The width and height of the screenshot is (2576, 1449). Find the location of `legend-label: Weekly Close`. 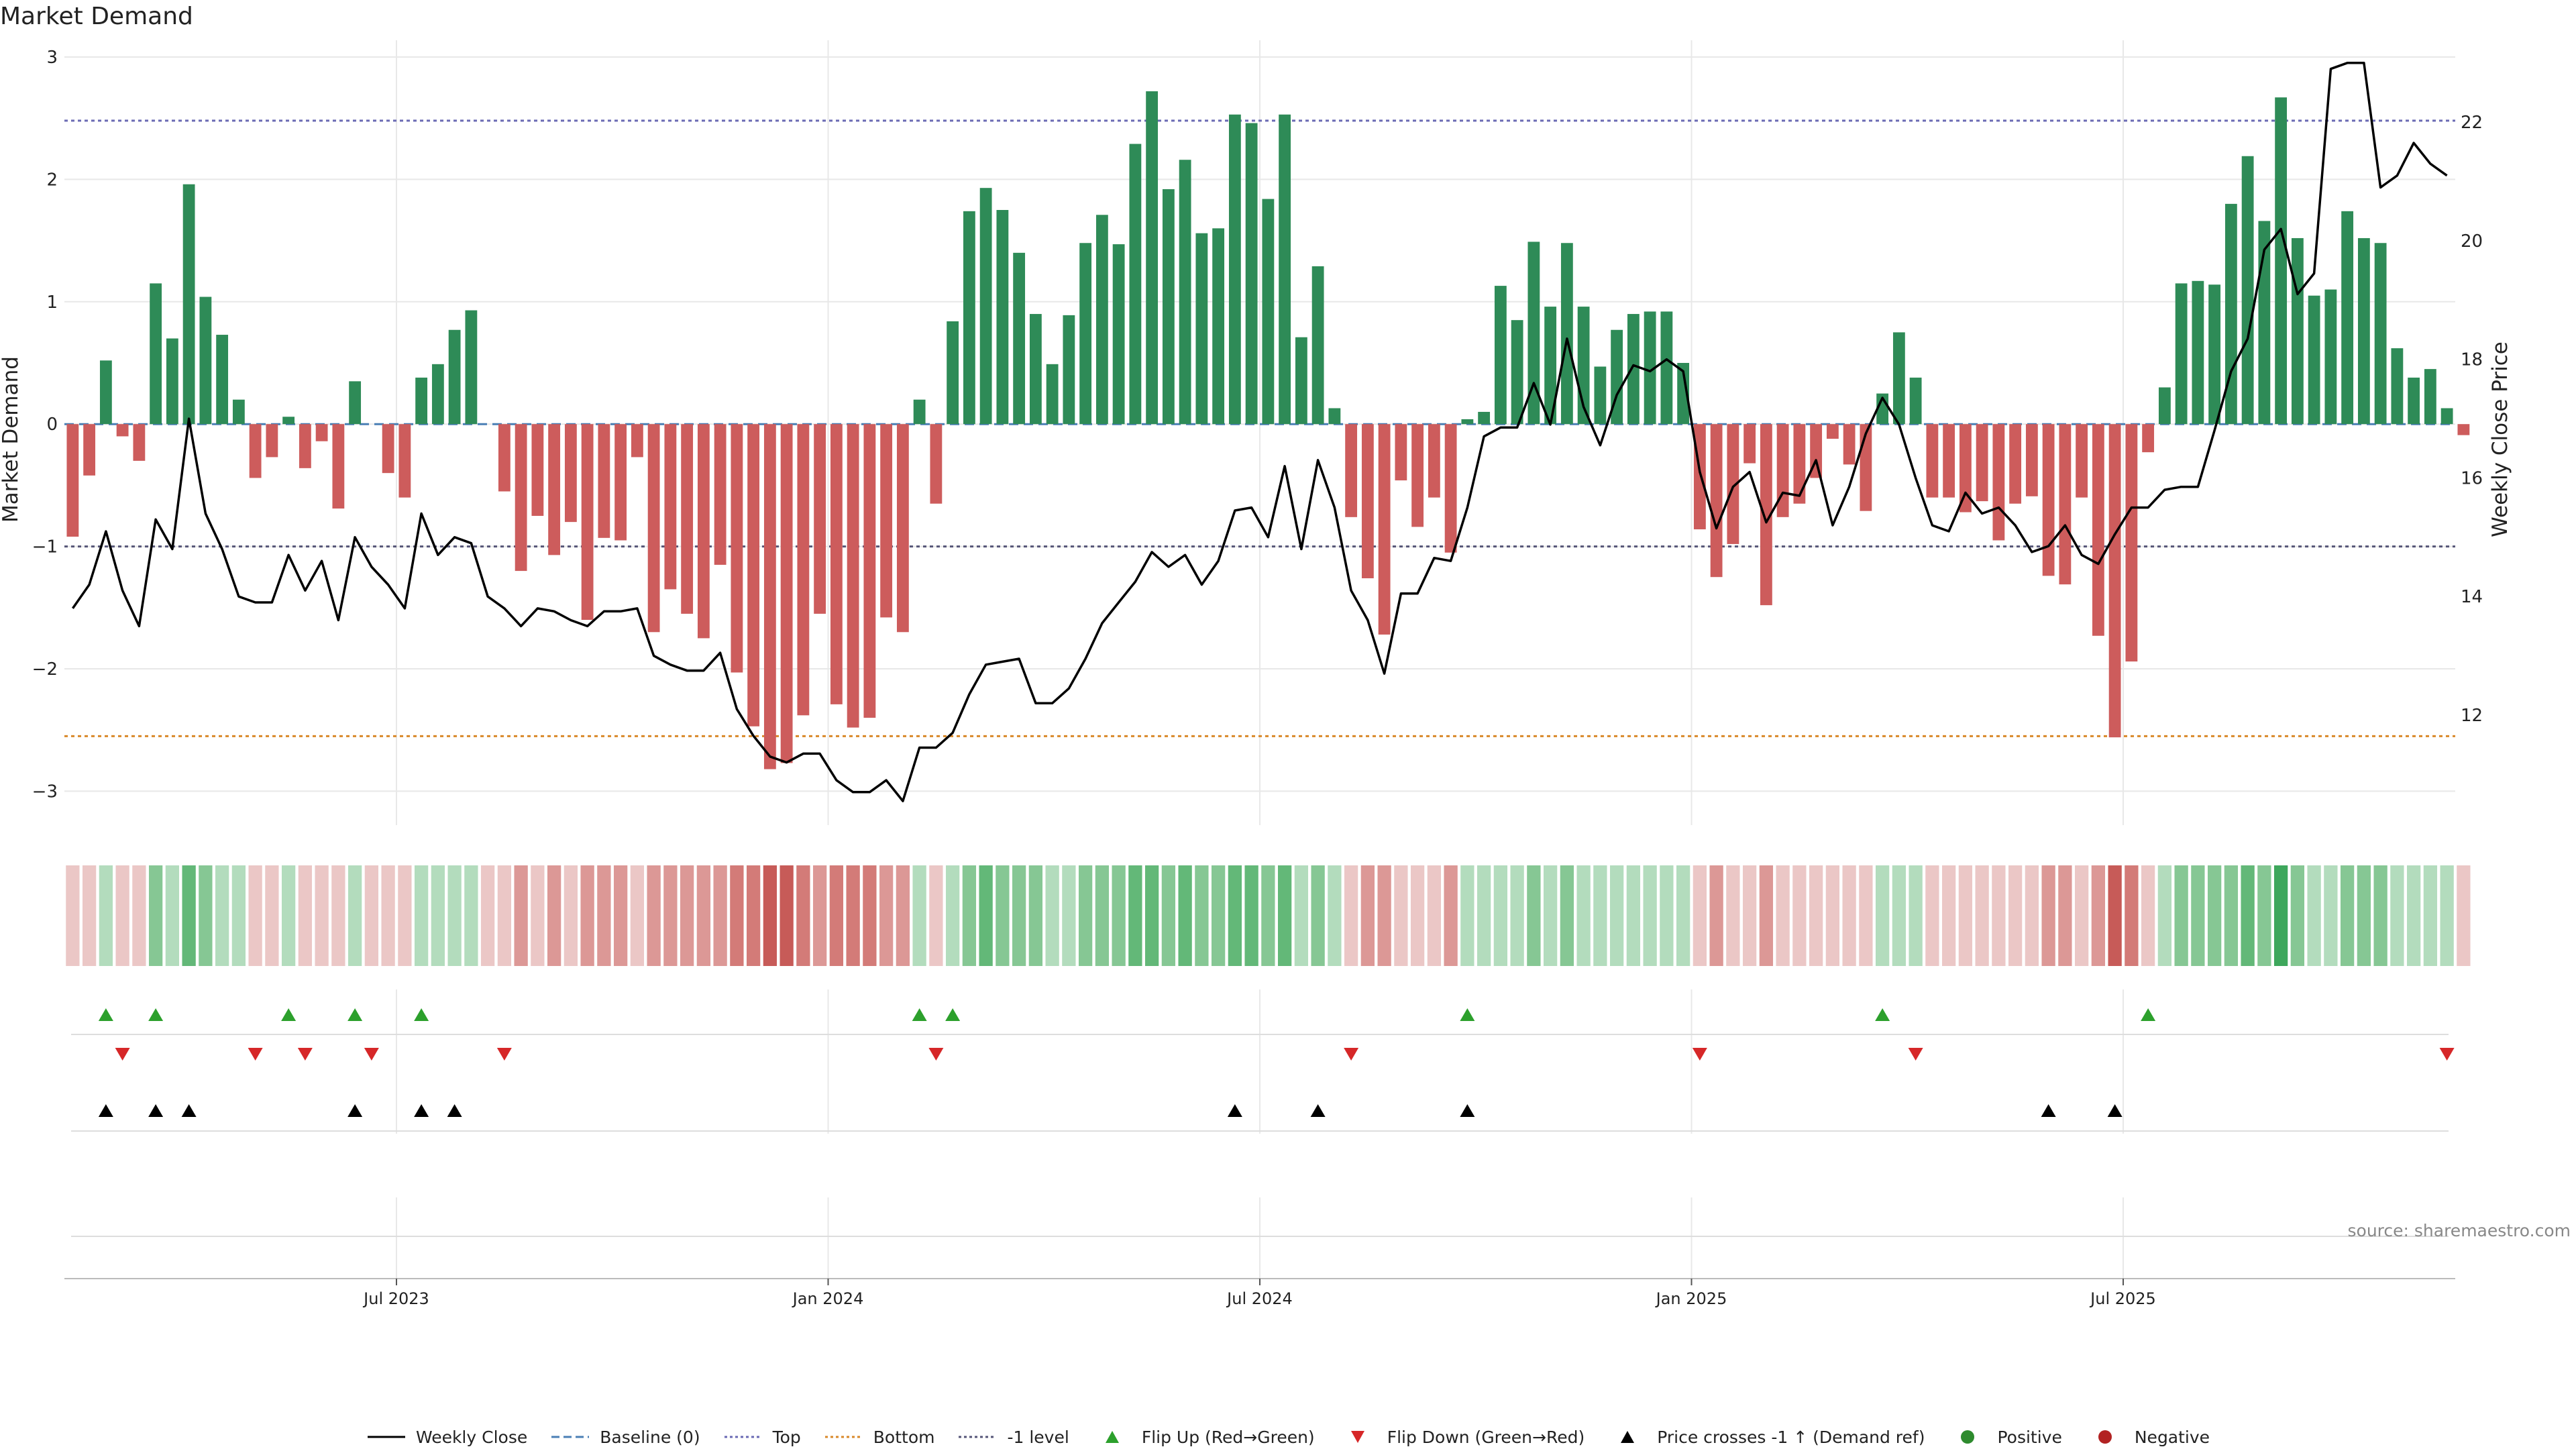

legend-label: Weekly Close is located at coordinates (471, 1437).